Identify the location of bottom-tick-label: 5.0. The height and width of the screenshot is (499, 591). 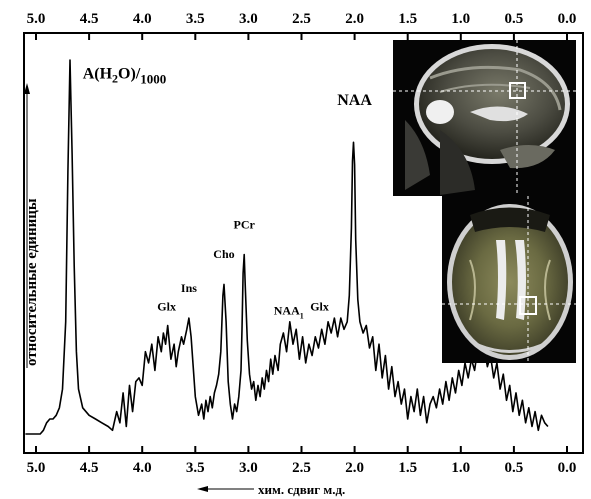
(36, 468).